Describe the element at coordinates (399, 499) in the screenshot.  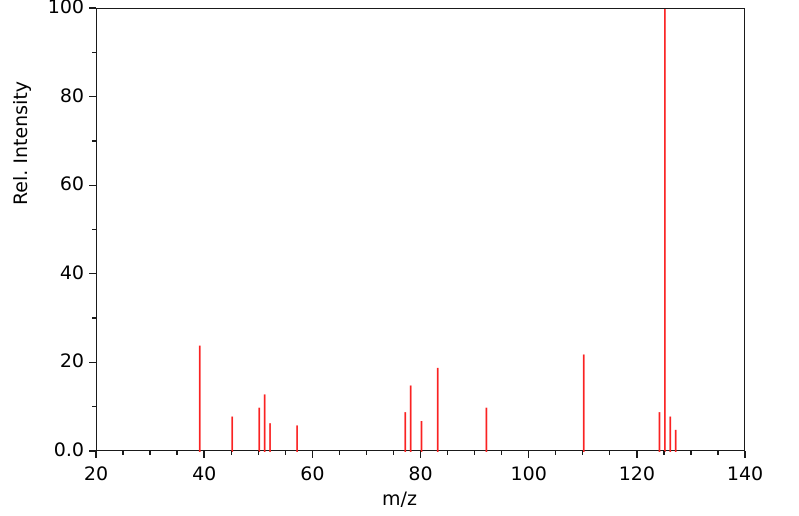
I see `x-axis-title: m/z` at that location.